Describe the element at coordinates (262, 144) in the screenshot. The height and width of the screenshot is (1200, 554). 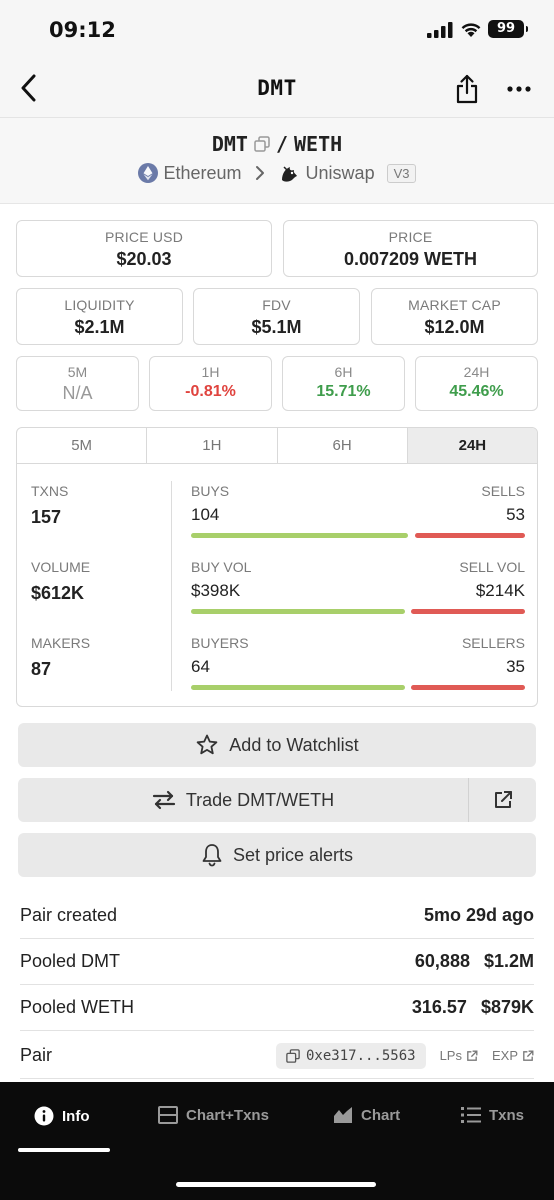
I see `copy-icon` at that location.